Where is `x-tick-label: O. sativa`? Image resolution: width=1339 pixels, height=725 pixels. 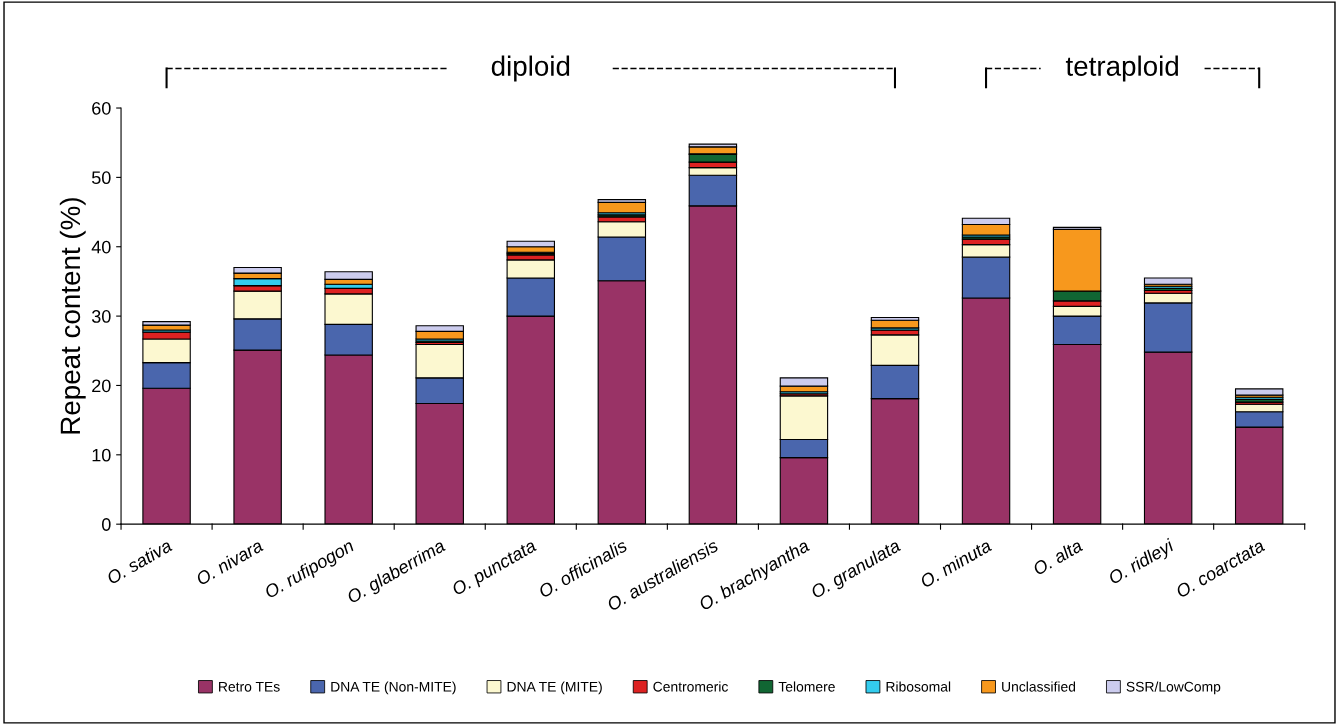 x-tick-label: O. sativa is located at coordinates (139, 561).